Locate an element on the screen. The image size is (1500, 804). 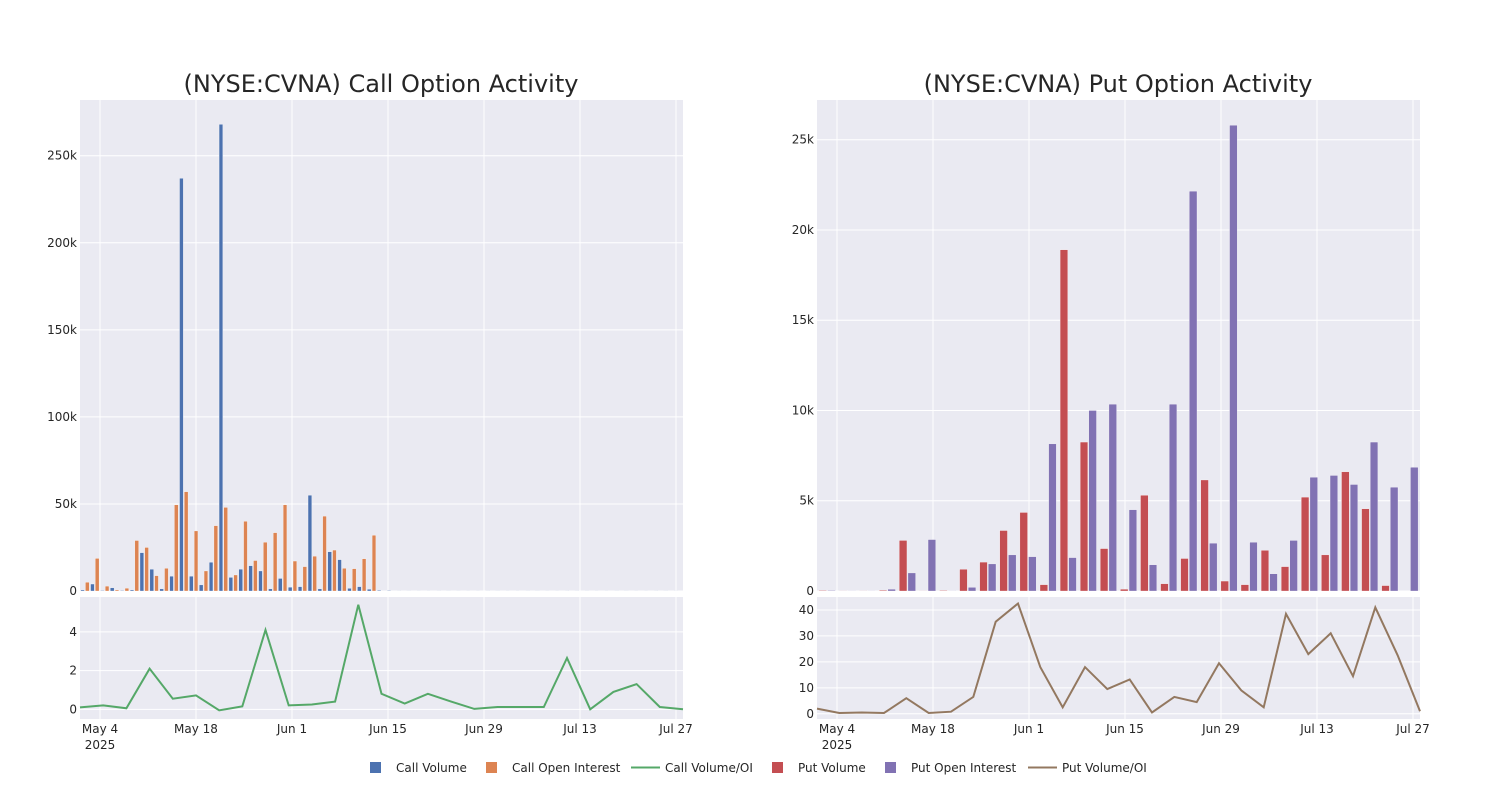
legend-label: Call Open Interest is located at coordinates (566, 768).